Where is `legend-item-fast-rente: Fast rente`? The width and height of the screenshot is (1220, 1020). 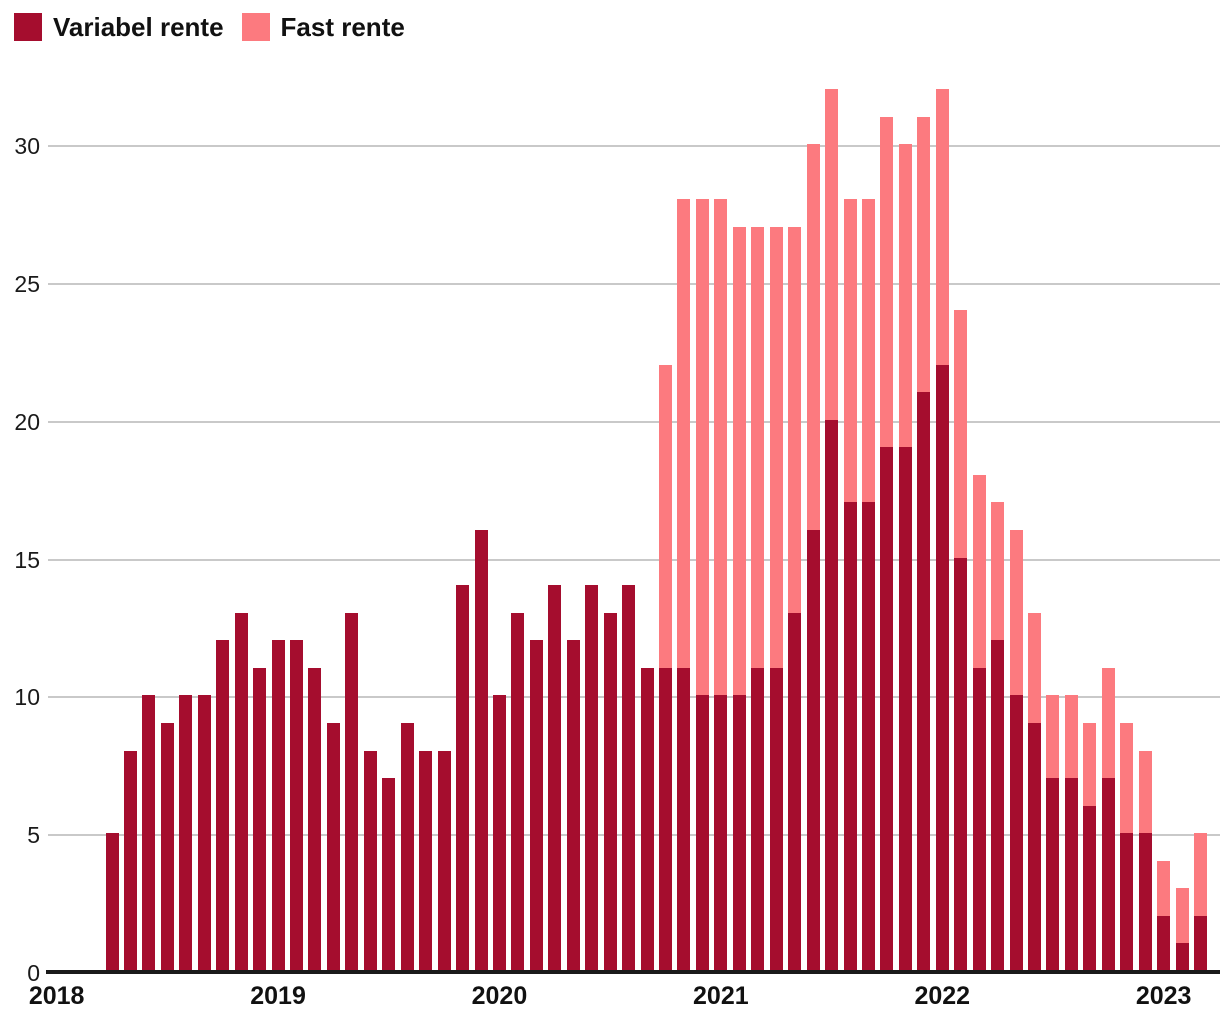 legend-item-fast-rente: Fast rente is located at coordinates (323, 27).